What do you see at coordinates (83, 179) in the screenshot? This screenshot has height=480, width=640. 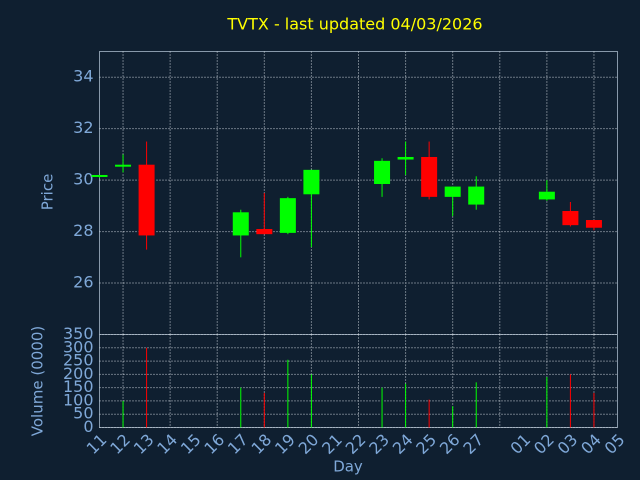 I see `y-tick-label: 30` at bounding box center [83, 179].